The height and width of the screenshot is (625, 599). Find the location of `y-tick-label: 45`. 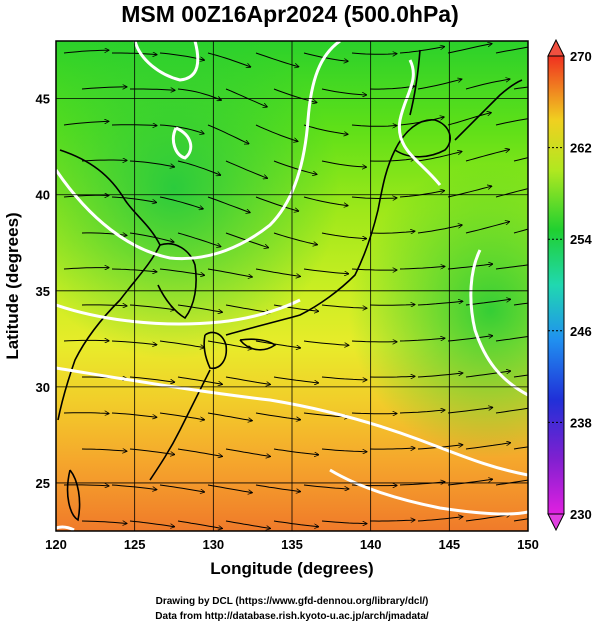

y-tick-label: 45 is located at coordinates (43, 99).